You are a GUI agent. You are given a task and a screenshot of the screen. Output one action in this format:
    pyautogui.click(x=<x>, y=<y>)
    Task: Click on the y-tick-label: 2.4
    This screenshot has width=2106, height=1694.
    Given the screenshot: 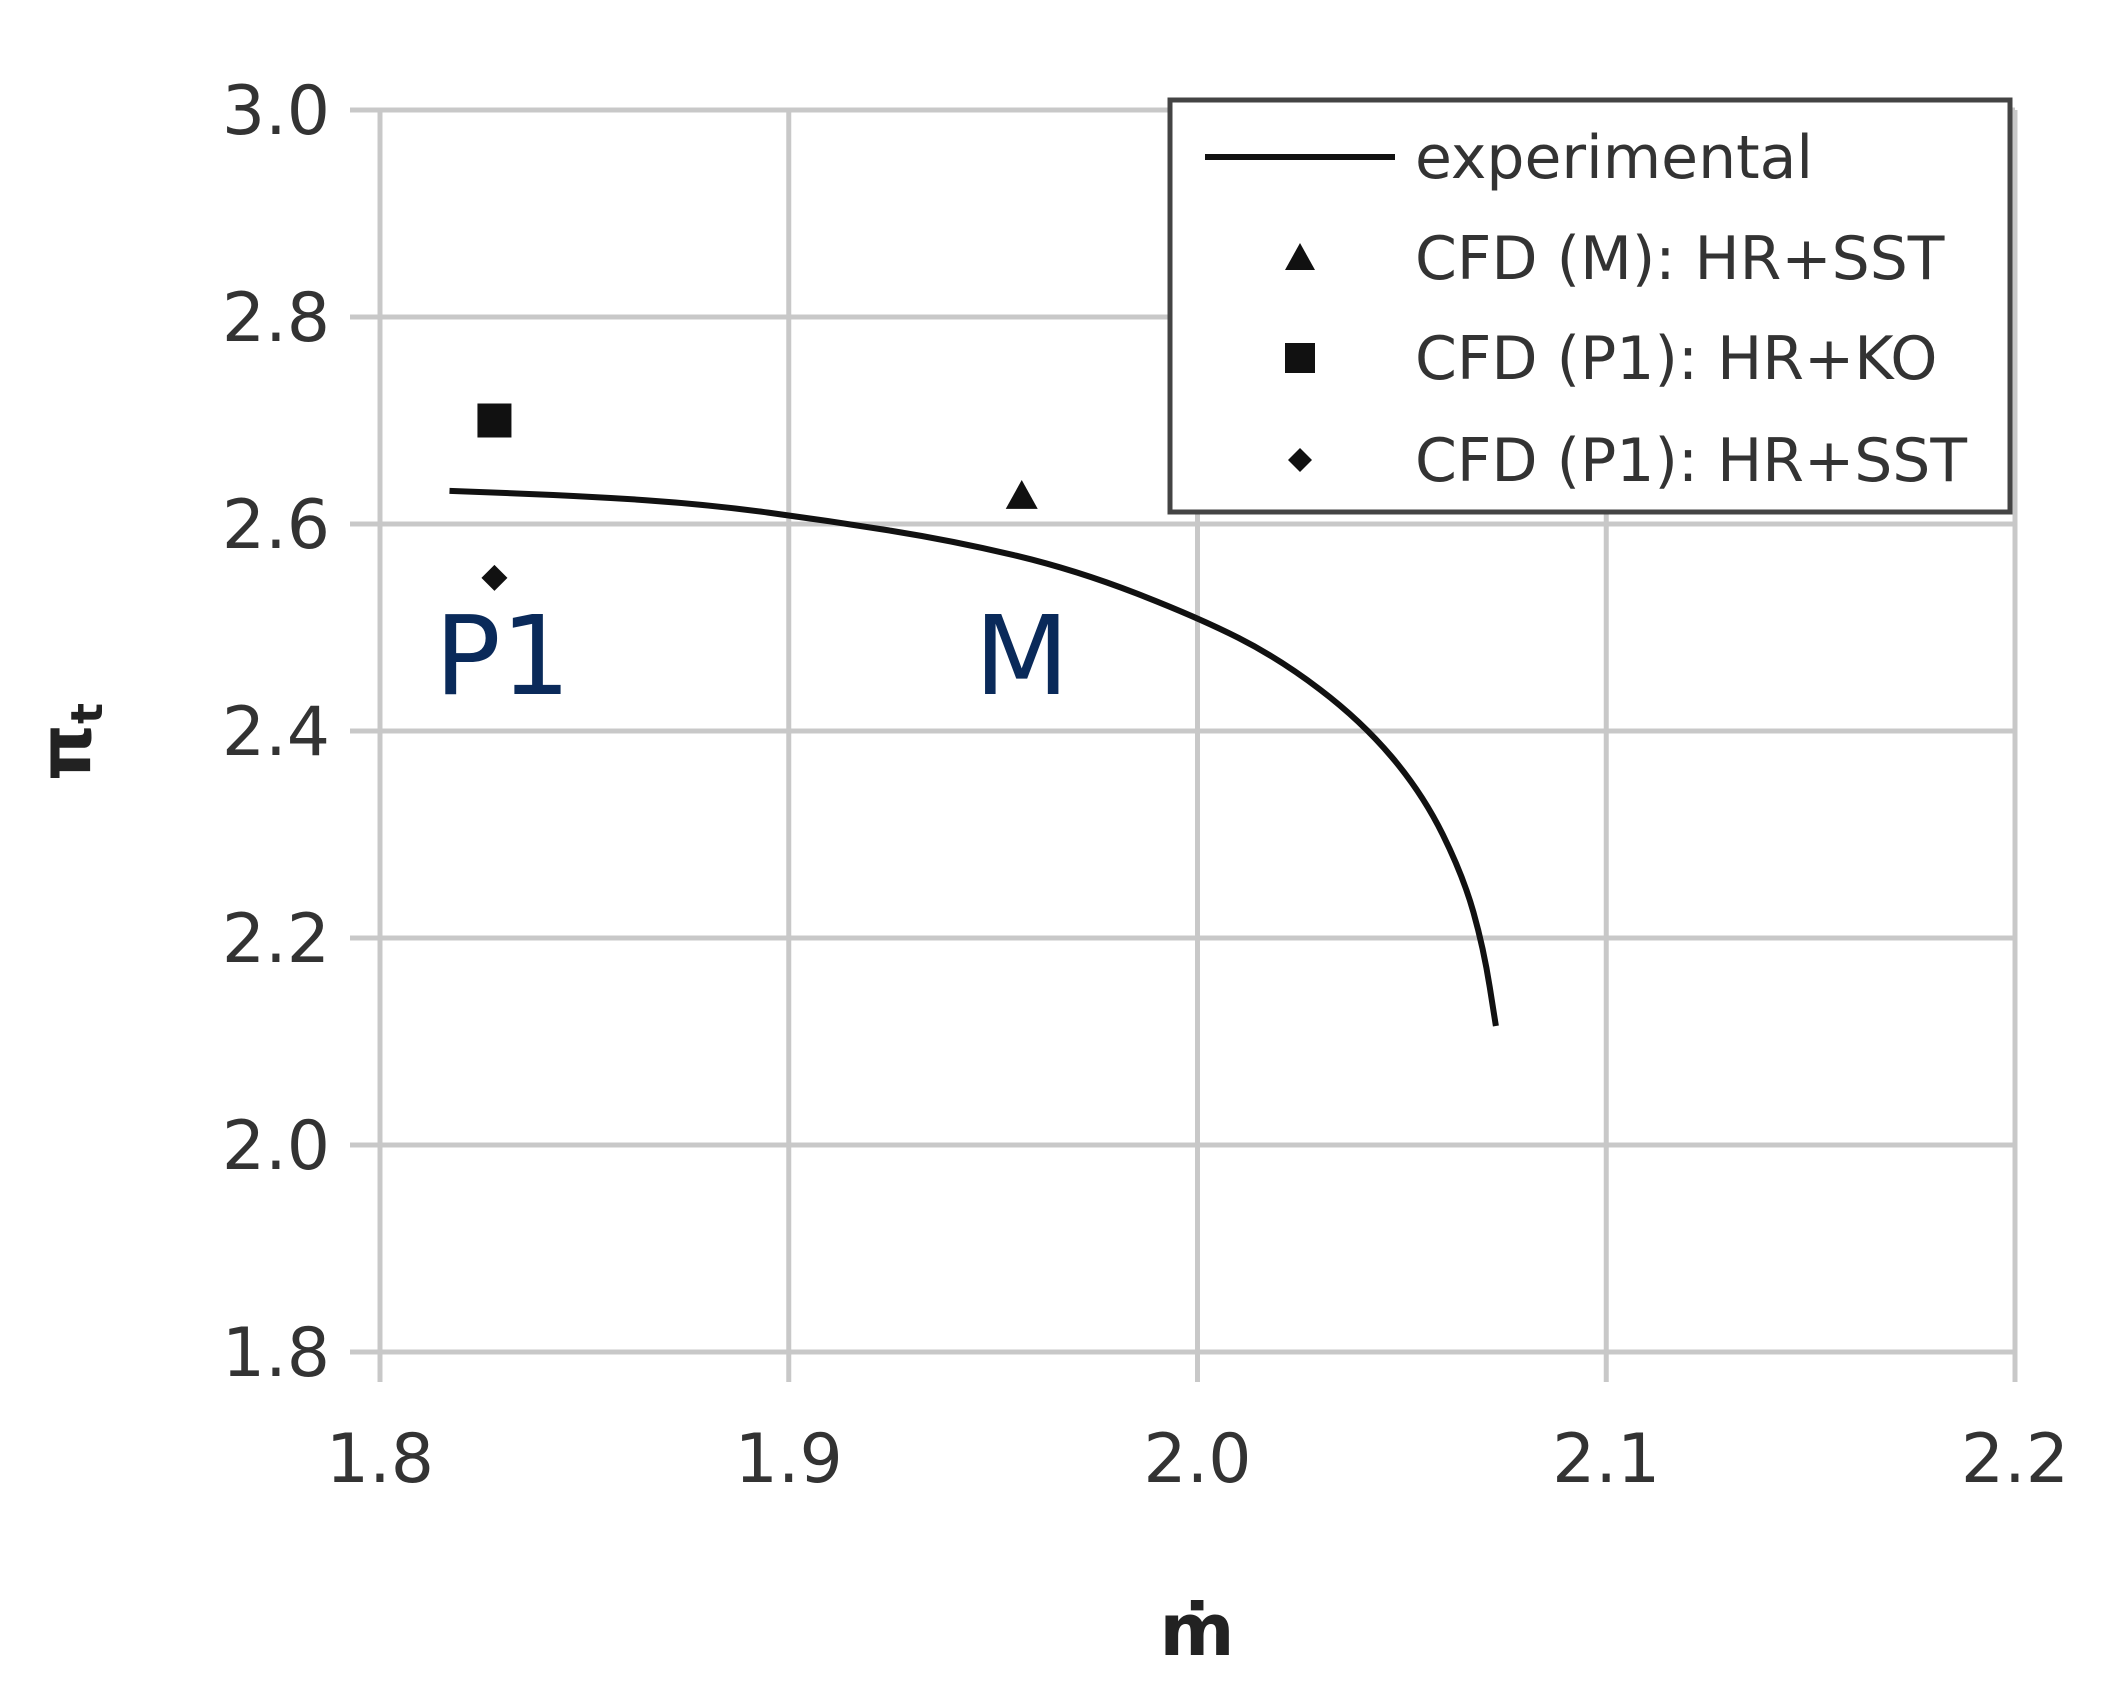 What is the action you would take?
    pyautogui.click(x=276, y=732)
    